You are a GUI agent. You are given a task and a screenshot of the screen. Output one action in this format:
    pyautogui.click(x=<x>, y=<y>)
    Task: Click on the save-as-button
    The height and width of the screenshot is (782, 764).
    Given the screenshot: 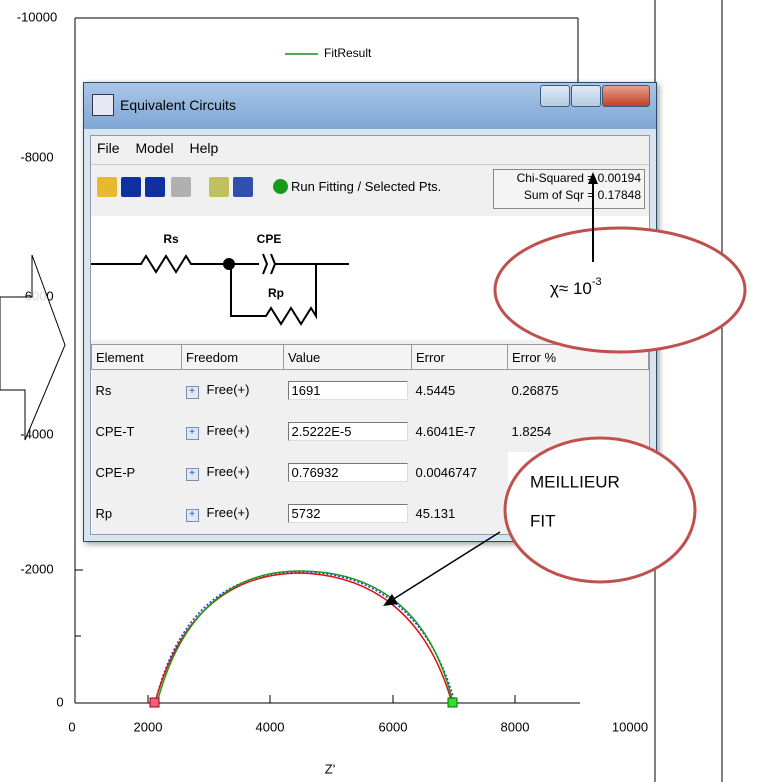 What is the action you would take?
    pyautogui.click(x=155, y=187)
    